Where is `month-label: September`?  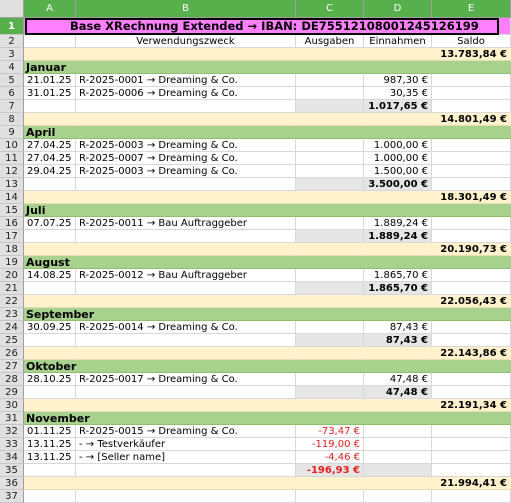 month-label: September is located at coordinates (59, 314).